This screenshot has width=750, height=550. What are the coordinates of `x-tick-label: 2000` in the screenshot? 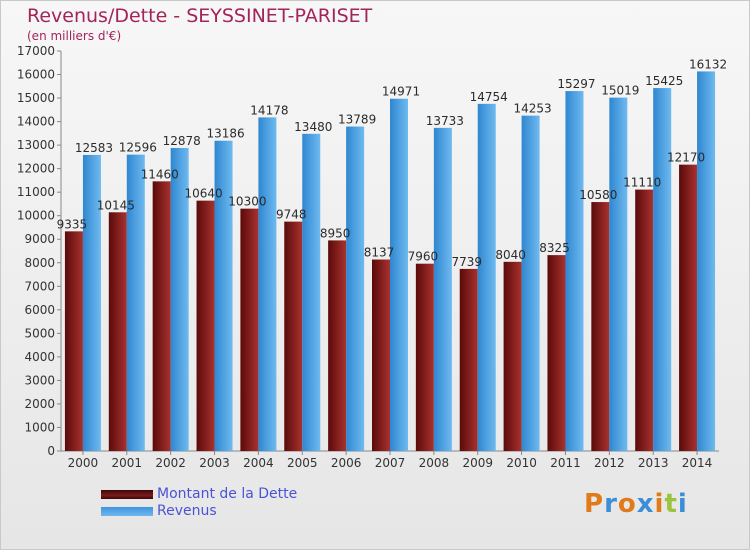 It's located at (83, 463).